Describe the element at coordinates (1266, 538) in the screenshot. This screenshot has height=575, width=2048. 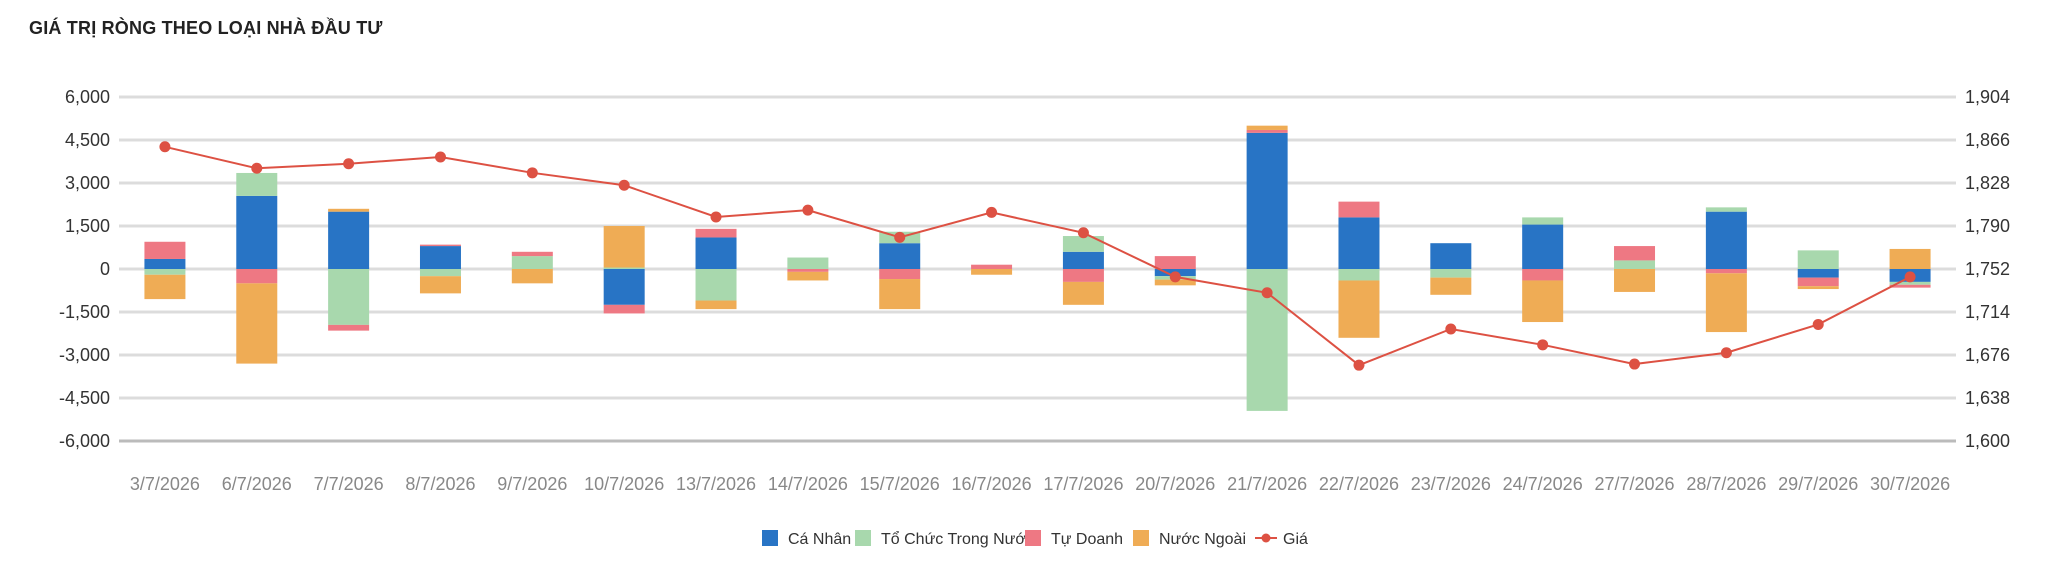
I see `legend-marker` at that location.